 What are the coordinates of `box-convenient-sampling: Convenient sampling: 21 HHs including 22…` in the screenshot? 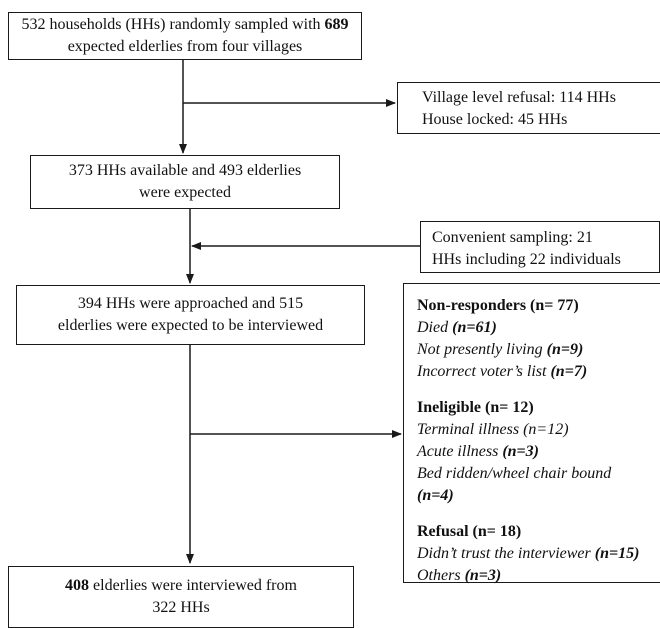 It's located at (540, 247).